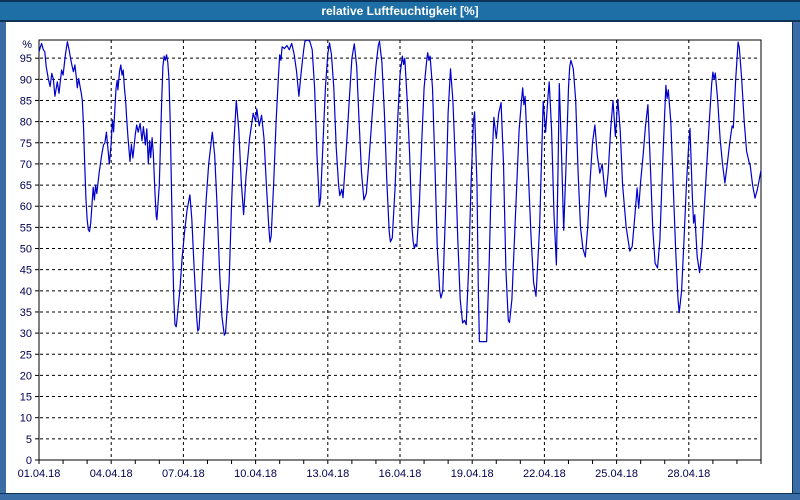  Describe the element at coordinates (39, 474) in the screenshot. I see `svg-text: 01.04.18` at that location.